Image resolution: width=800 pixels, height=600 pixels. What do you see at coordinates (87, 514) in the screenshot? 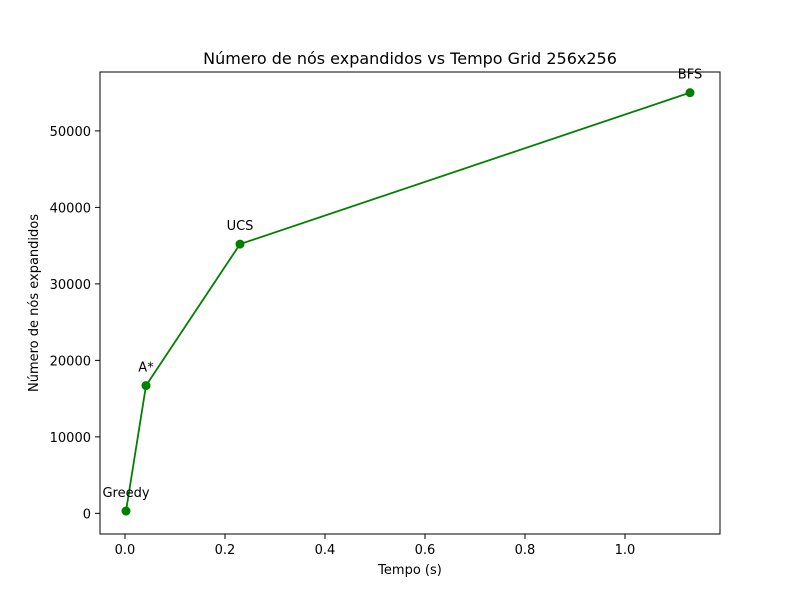
I see `y-tick-label: 0` at bounding box center [87, 514].